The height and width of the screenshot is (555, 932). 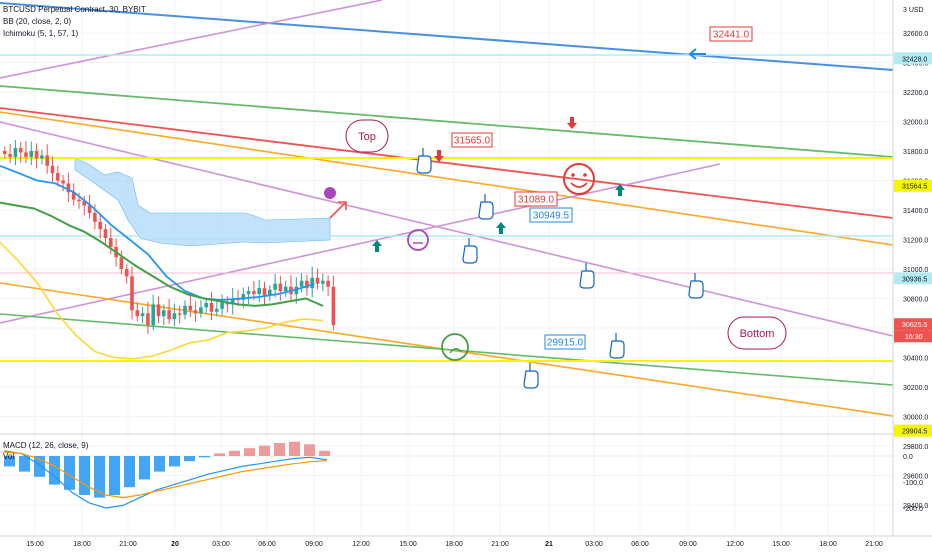 What do you see at coordinates (162, 300) in the screenshot?
I see `bb-lower-band` at bounding box center [162, 300].